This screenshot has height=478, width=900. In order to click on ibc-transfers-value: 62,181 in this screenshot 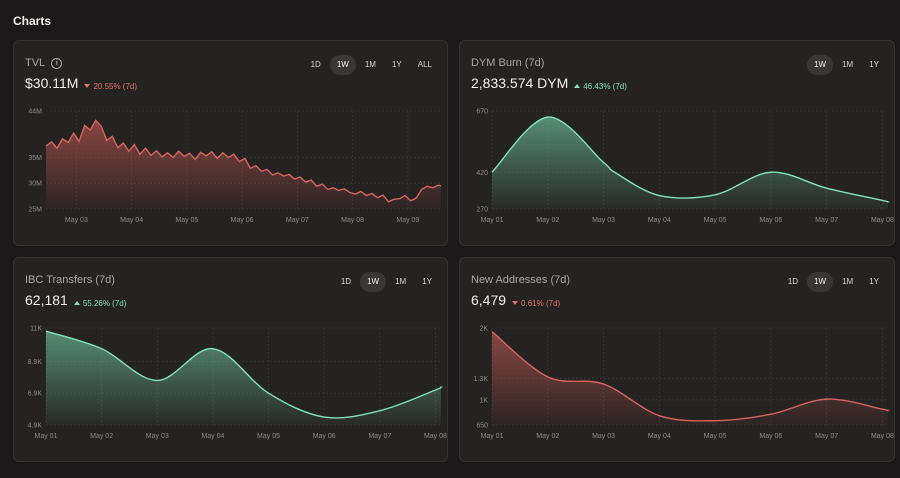, I will do `click(46, 300)`.